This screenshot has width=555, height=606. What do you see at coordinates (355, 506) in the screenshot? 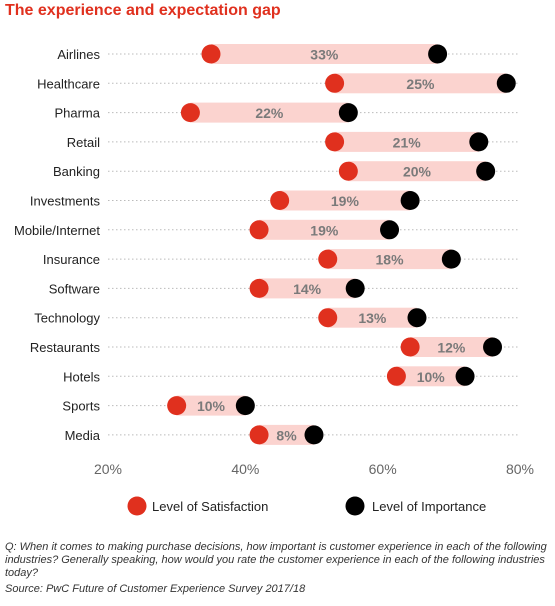
I see `legend-importance-marker` at bounding box center [355, 506].